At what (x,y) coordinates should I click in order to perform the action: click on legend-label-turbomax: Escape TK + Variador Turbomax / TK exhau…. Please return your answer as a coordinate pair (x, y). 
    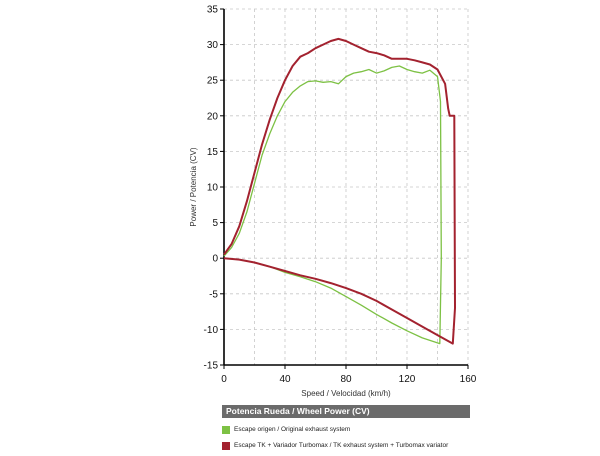
    Looking at the image, I should click on (341, 445).